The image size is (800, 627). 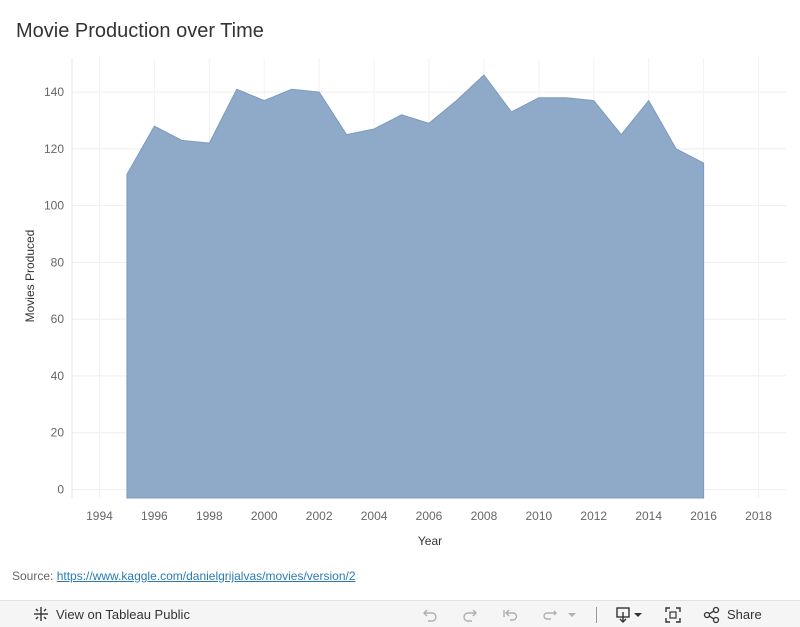 What do you see at coordinates (711, 614) in the screenshot?
I see `share-icon` at bounding box center [711, 614].